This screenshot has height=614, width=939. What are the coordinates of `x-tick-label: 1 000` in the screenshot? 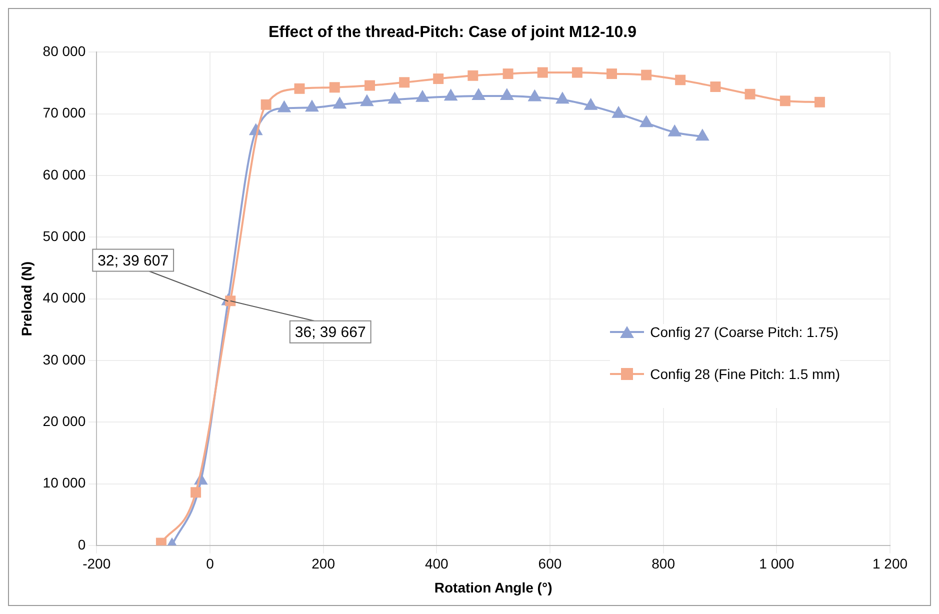 It's located at (776, 564).